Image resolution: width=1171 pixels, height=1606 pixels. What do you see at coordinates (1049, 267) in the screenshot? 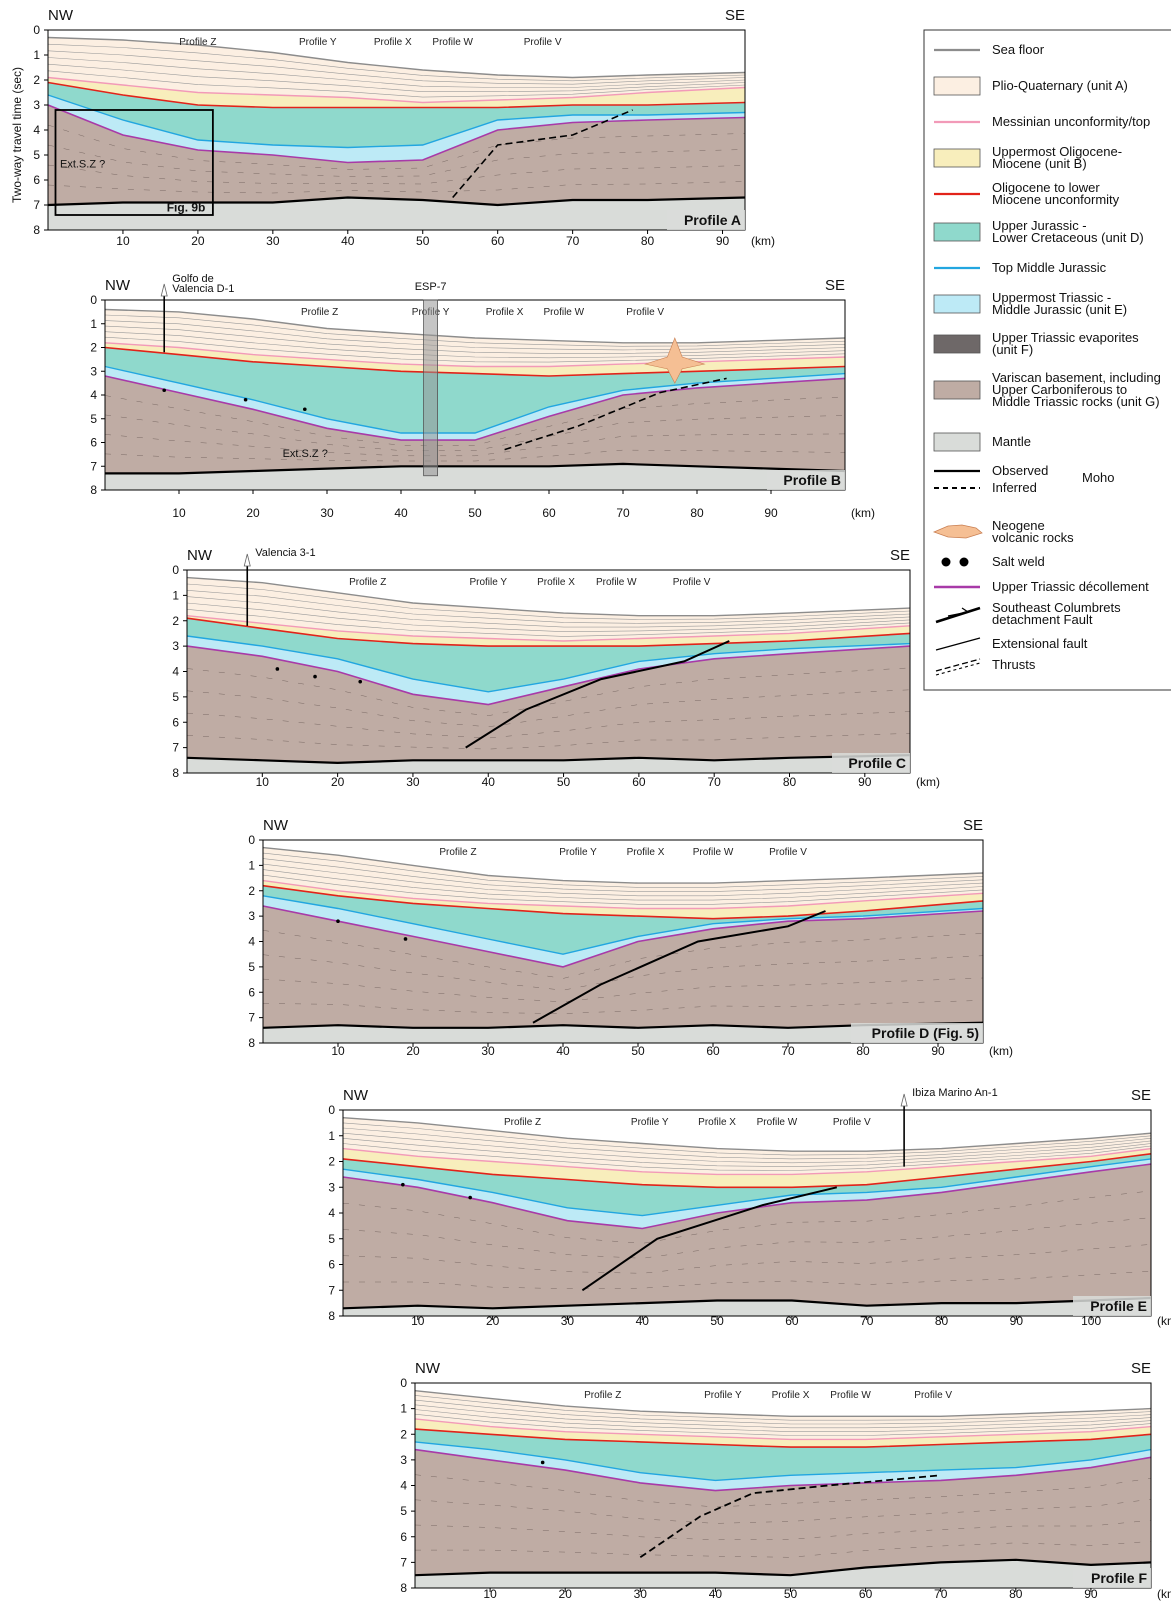
I see `legend-label: Top Middle Jurassic` at bounding box center [1049, 267].